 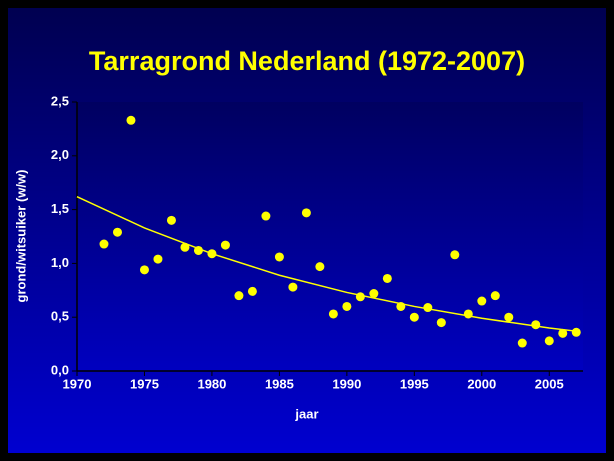 What do you see at coordinates (144, 383) in the screenshot?
I see `x-tick-label: 1975` at bounding box center [144, 383].